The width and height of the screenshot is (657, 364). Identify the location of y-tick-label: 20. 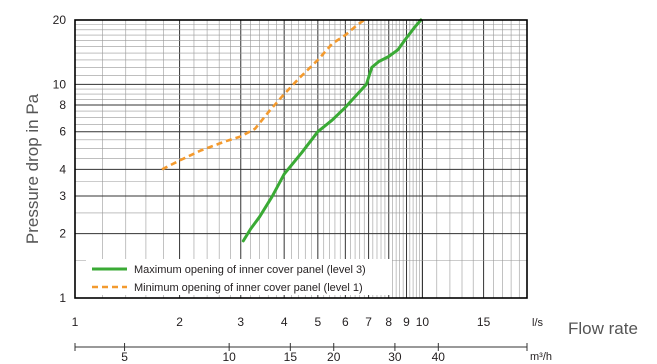
(60, 20).